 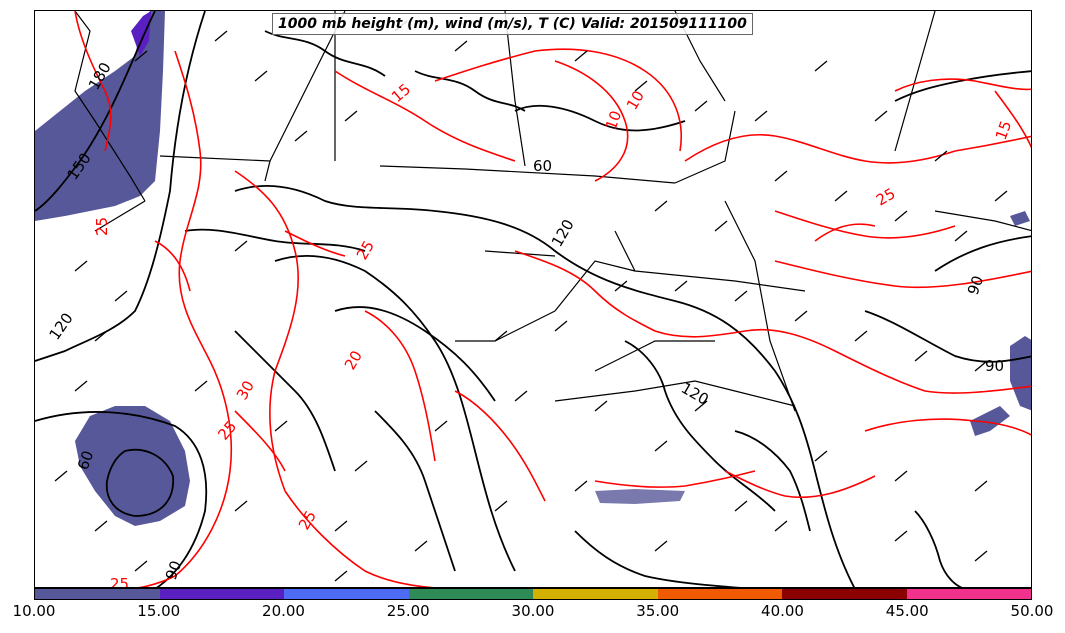 I want to click on temperature-label: 30, so click(x=245, y=390).